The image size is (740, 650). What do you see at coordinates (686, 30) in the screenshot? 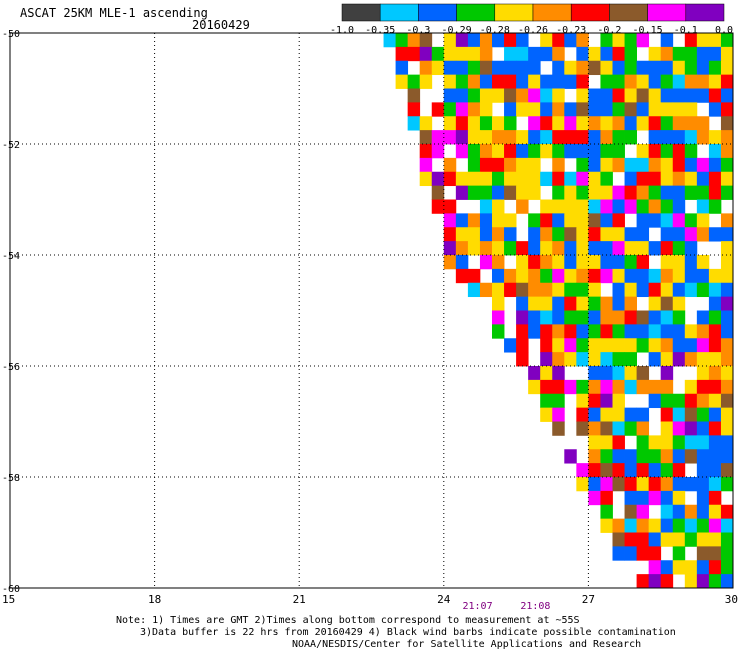
I see `colorbar-label: -0.1` at bounding box center [686, 30].